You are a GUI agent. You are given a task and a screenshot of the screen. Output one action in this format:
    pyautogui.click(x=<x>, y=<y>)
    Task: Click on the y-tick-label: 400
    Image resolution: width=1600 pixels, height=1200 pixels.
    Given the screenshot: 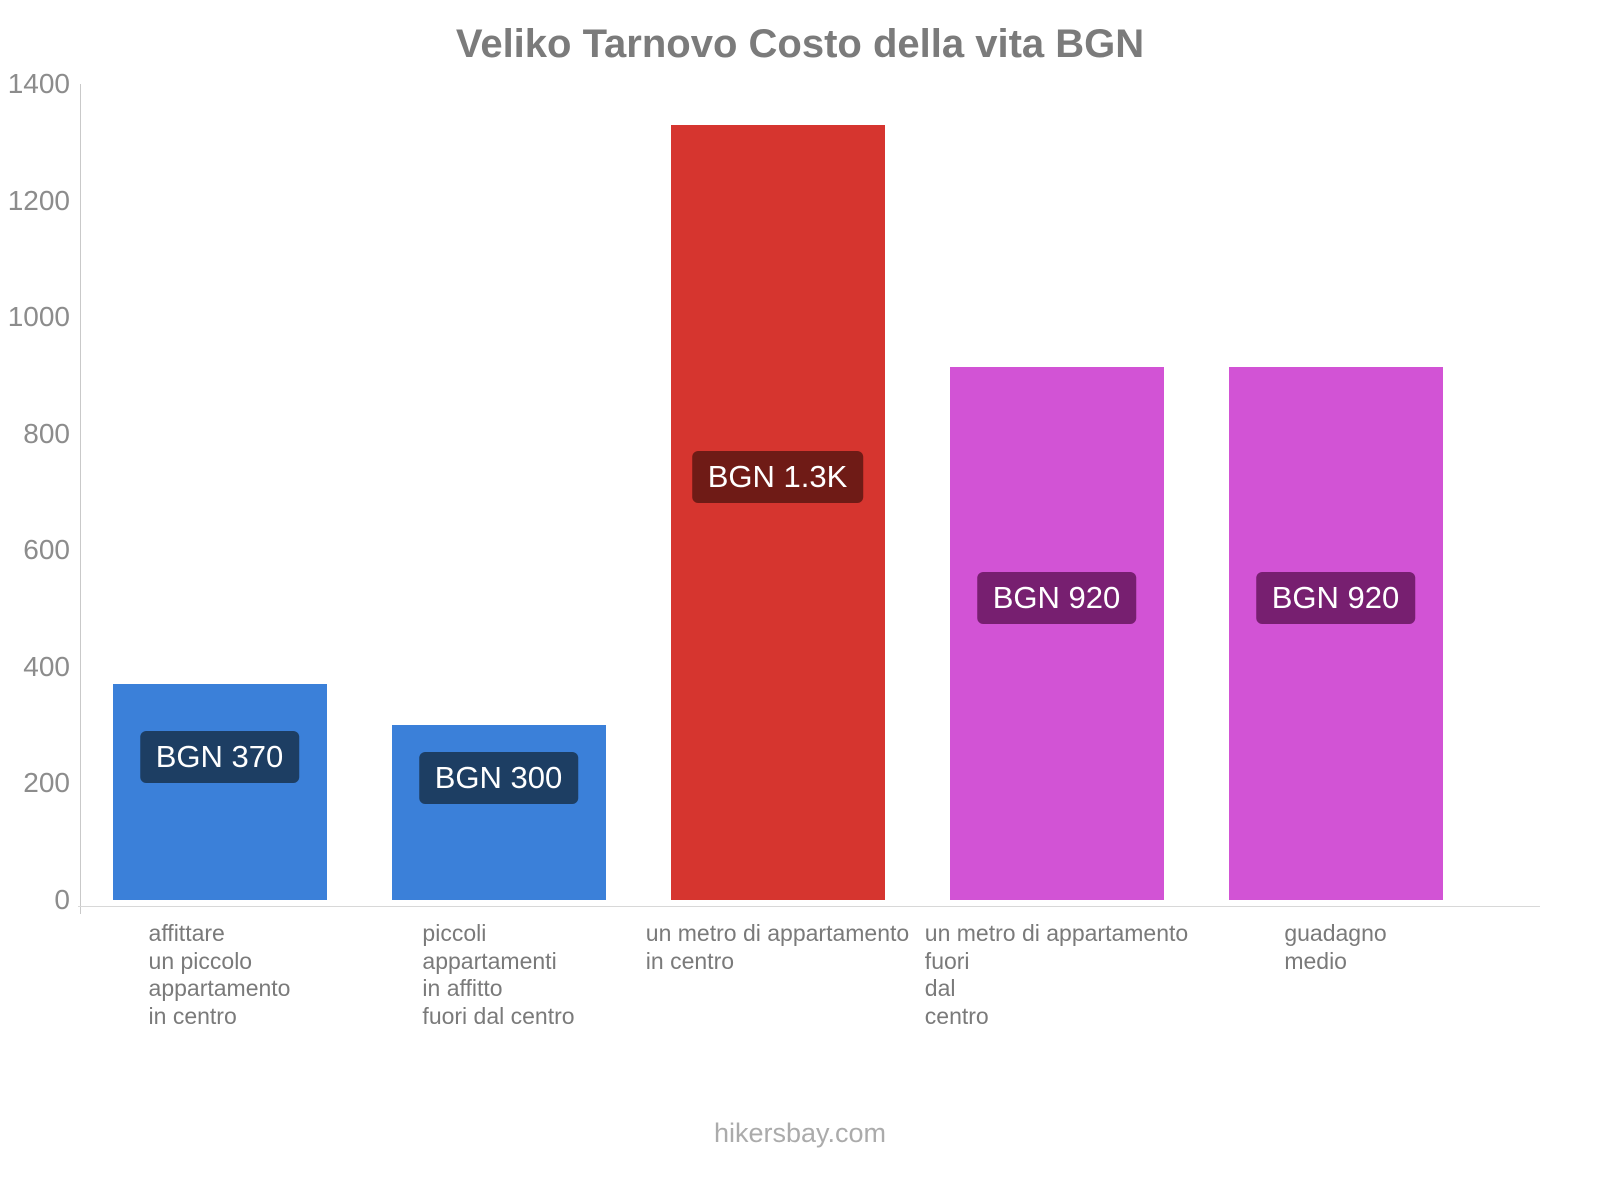 What is the action you would take?
    pyautogui.click(x=46, y=666)
    